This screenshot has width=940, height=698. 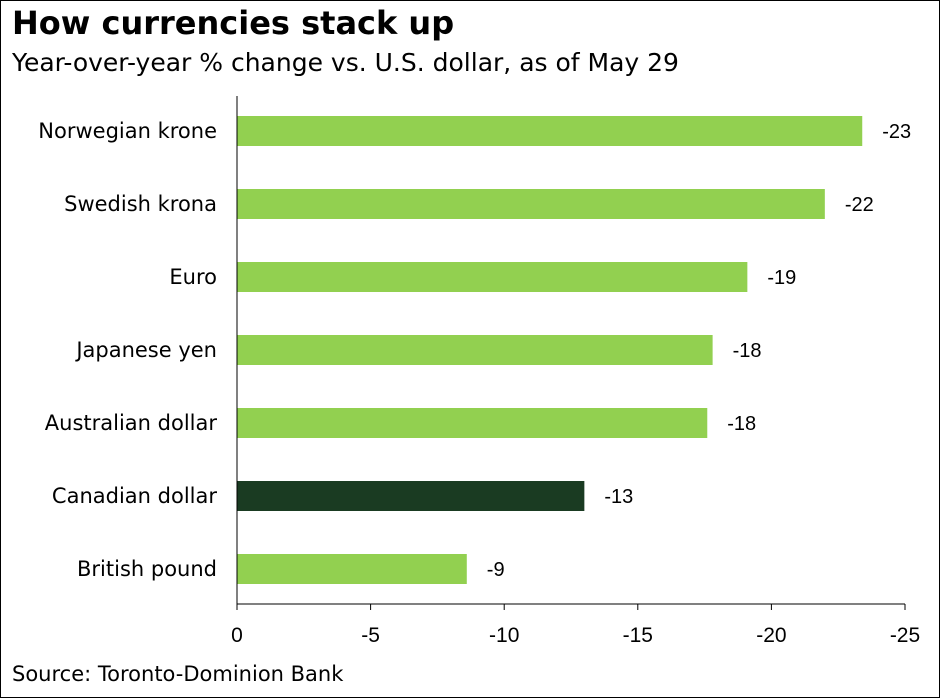 What do you see at coordinates (145, 350) in the screenshot?
I see `category-label-japanese-yen: Japanese yen` at bounding box center [145, 350].